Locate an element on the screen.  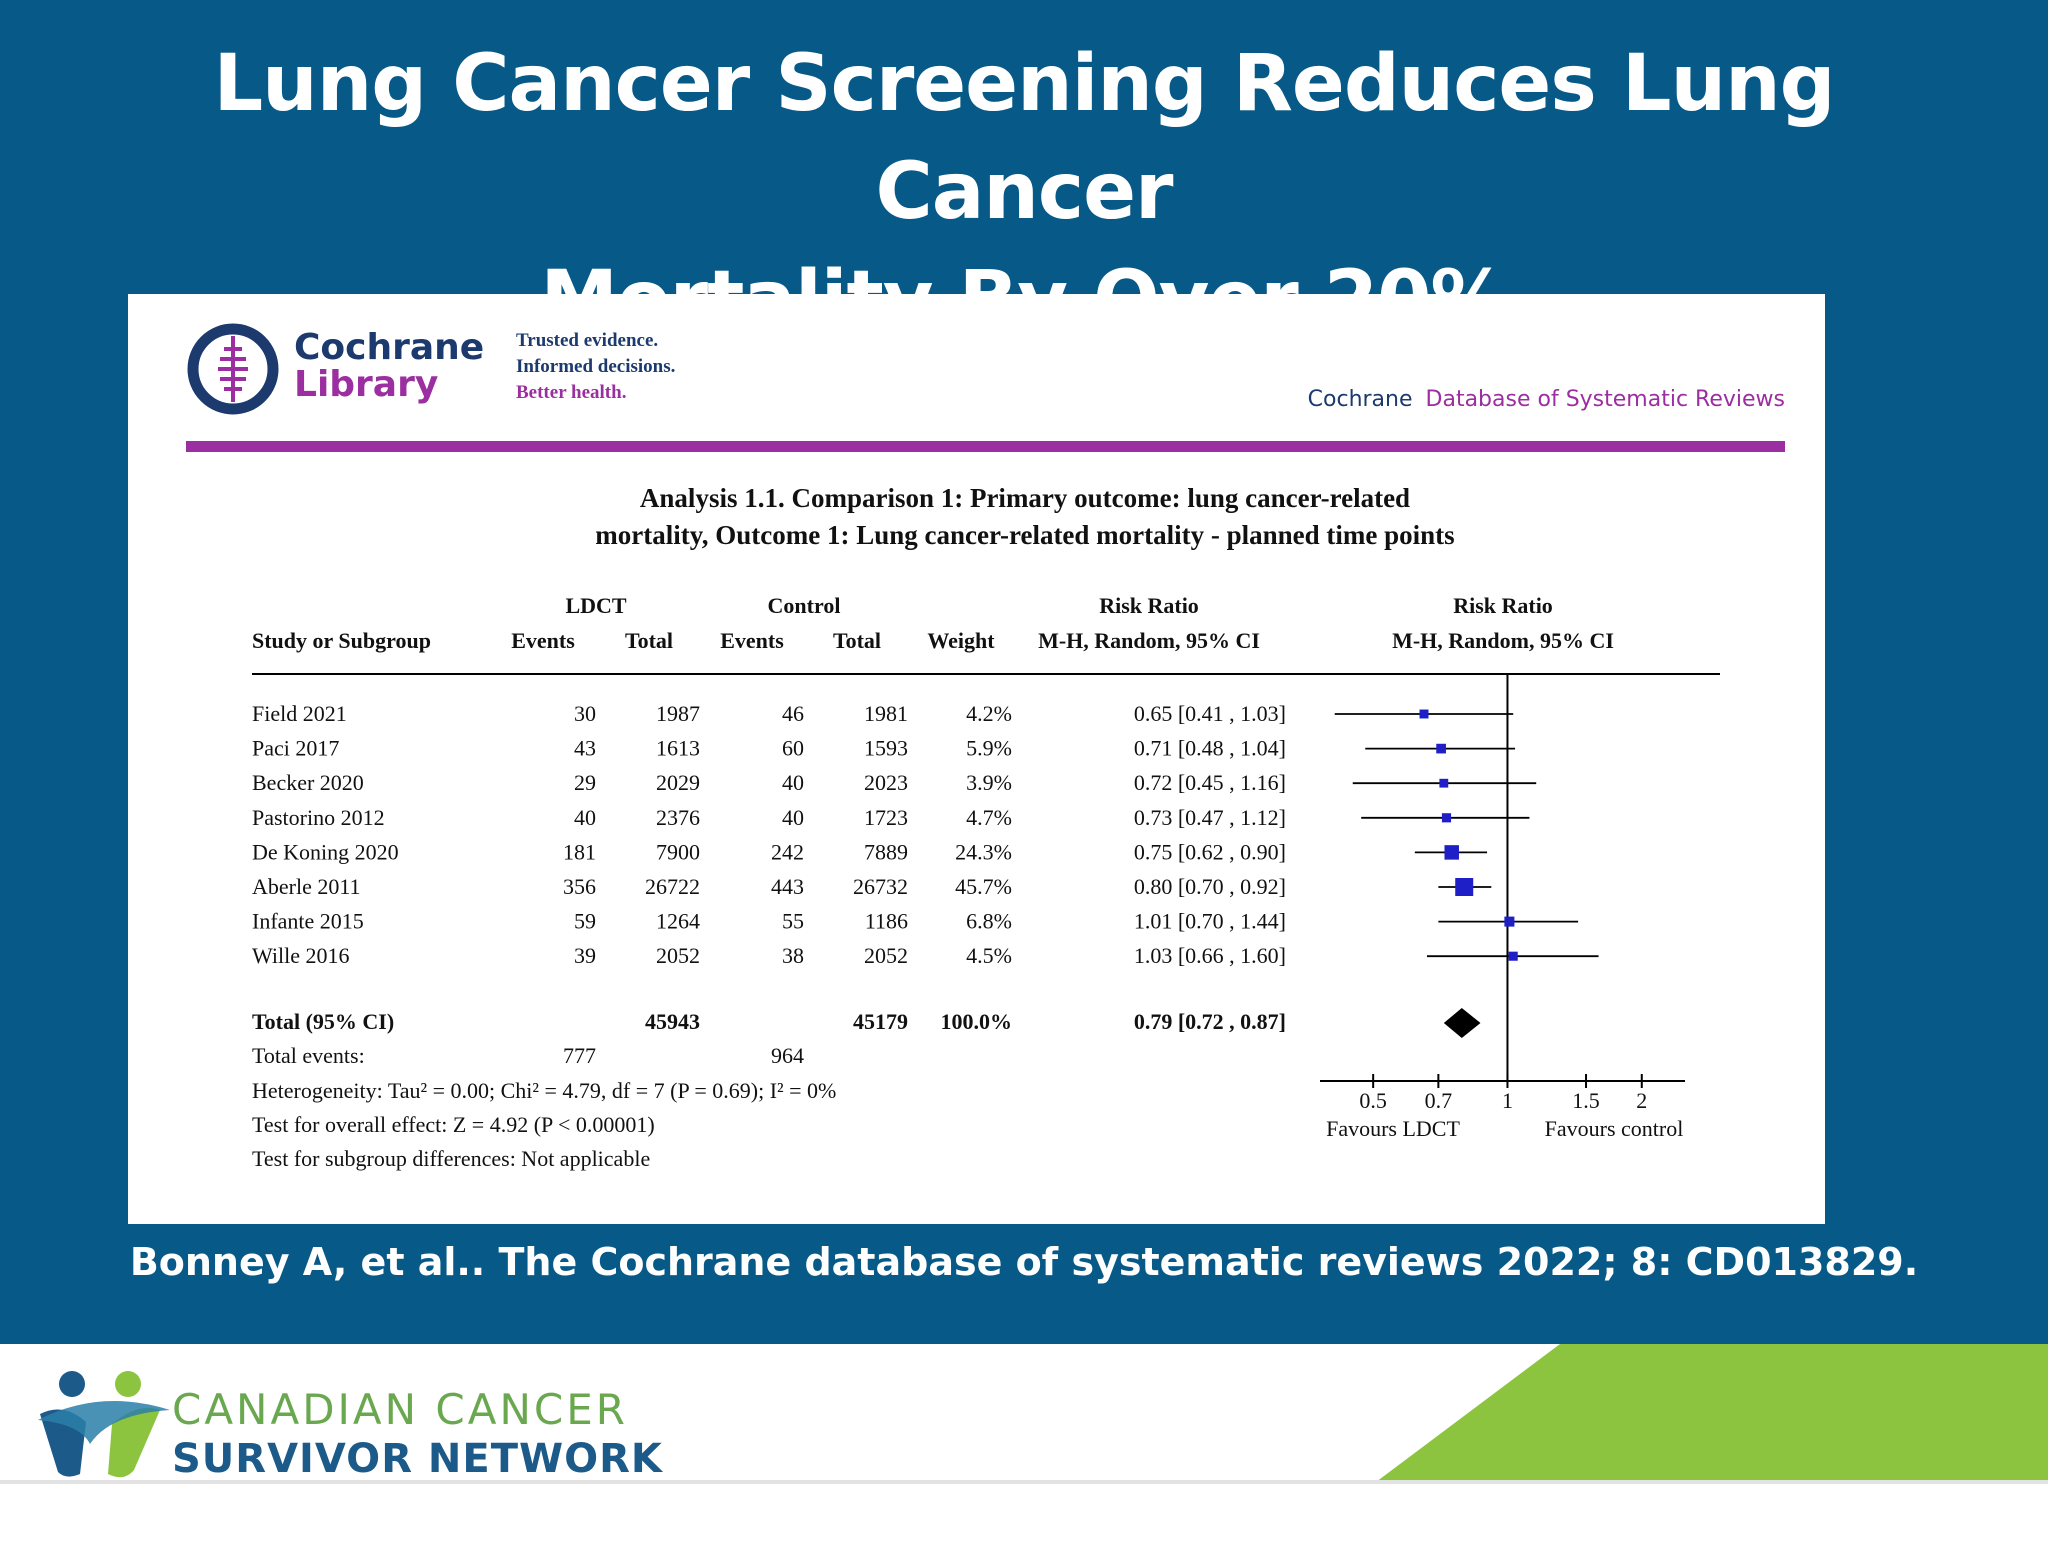
tagline-line-1: Trusted evidence. is located at coordinates (587, 340).